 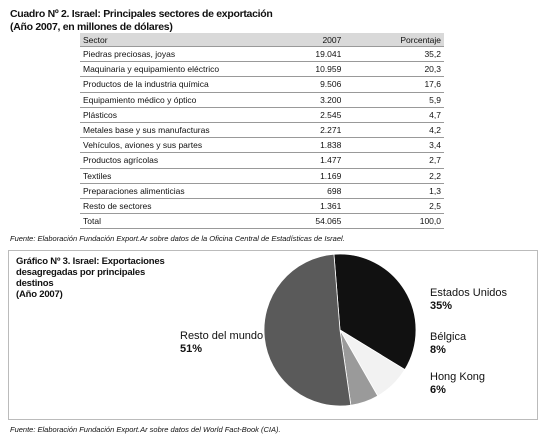 I want to click on table-row: Total 54.065 100,0, so click(x=262, y=221).